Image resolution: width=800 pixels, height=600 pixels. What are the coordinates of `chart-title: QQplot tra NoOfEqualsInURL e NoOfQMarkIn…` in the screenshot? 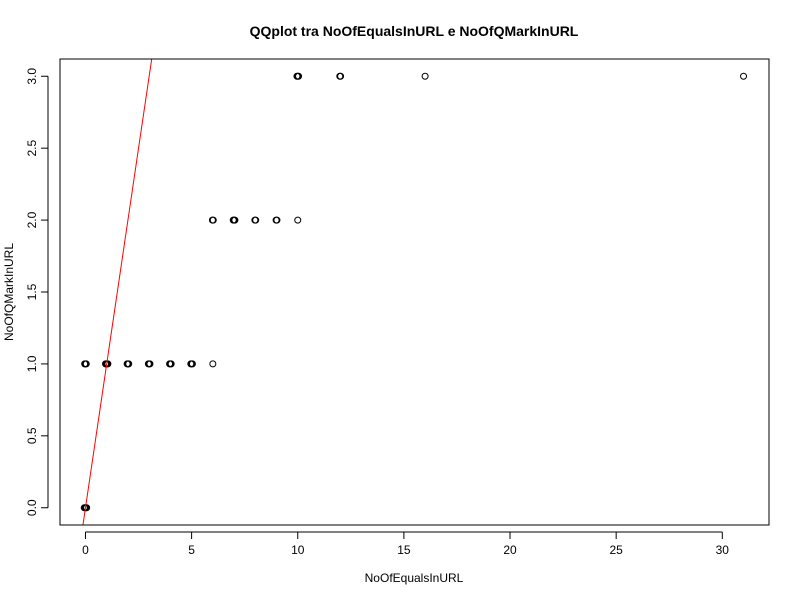 It's located at (414, 31).